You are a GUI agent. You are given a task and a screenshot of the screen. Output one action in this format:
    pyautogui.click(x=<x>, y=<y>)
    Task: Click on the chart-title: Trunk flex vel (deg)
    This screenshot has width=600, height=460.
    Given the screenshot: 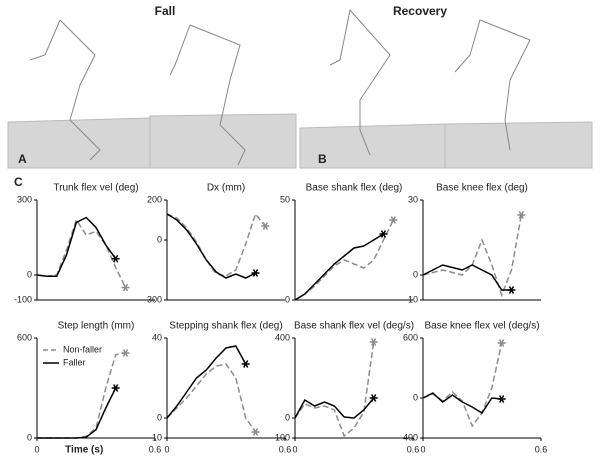 What is the action you would take?
    pyautogui.click(x=95, y=188)
    